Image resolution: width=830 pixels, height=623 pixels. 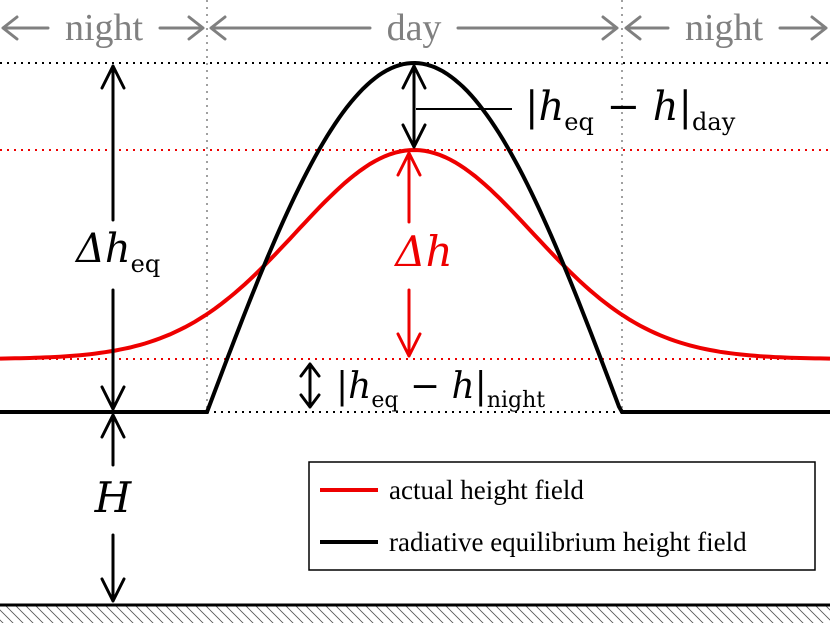 What do you see at coordinates (440, 389) in the screenshot?
I see `night-diff-label: |heq − h|night` at bounding box center [440, 389].